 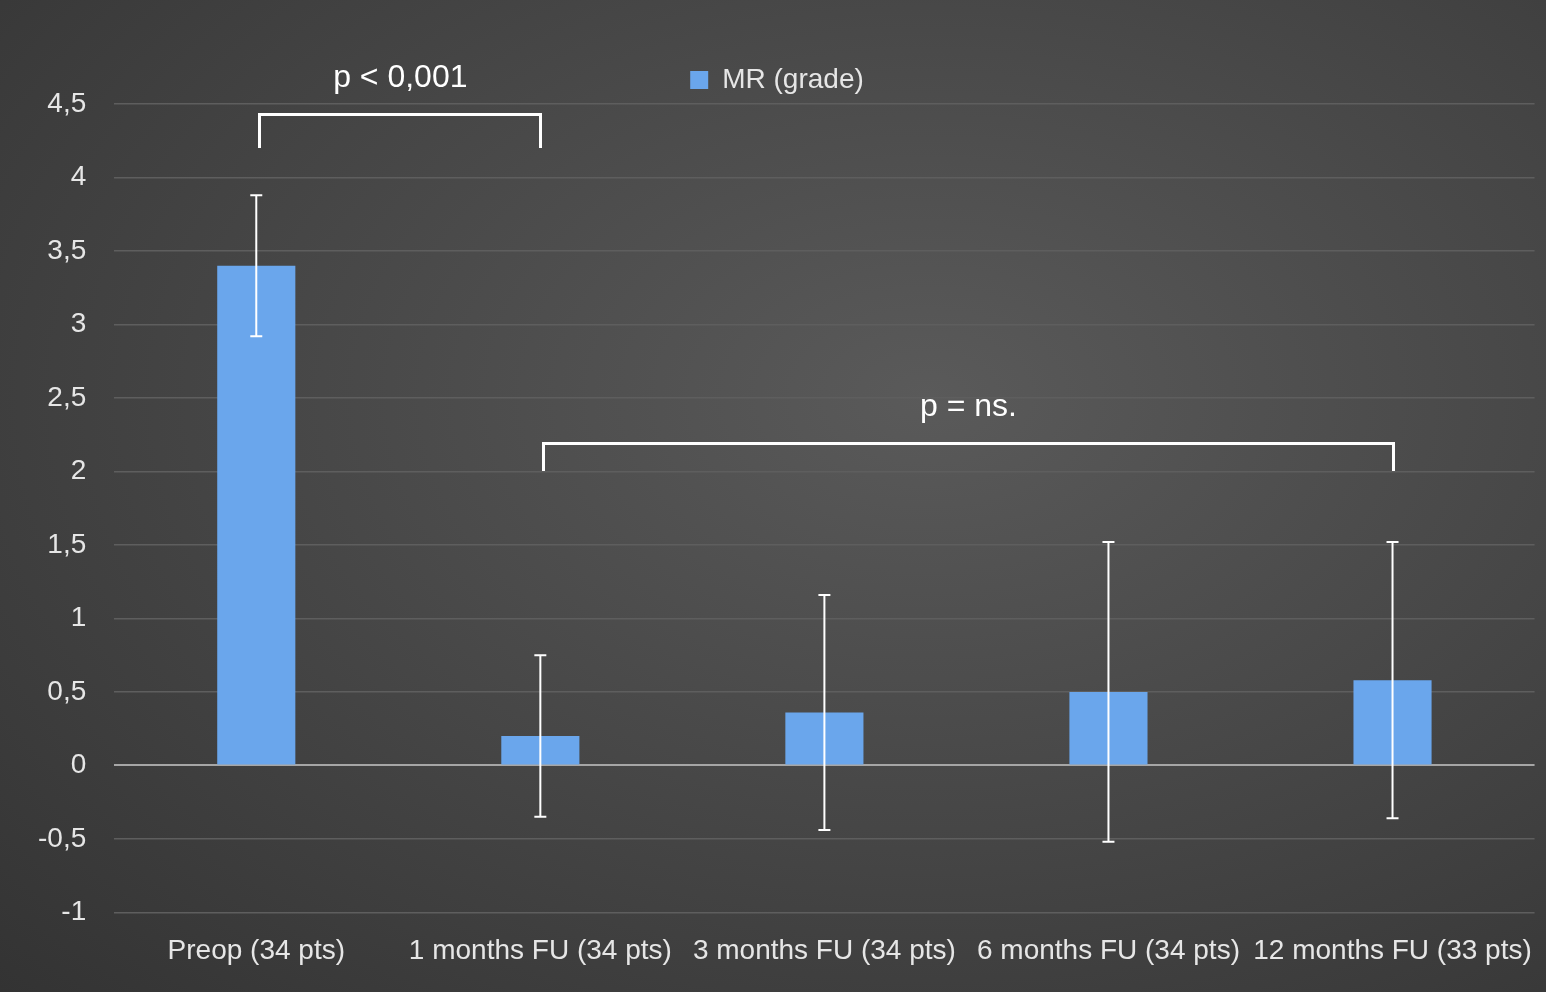 What do you see at coordinates (540, 949) in the screenshot?
I see `x-tick-label: 1 months FU (34 pts)` at bounding box center [540, 949].